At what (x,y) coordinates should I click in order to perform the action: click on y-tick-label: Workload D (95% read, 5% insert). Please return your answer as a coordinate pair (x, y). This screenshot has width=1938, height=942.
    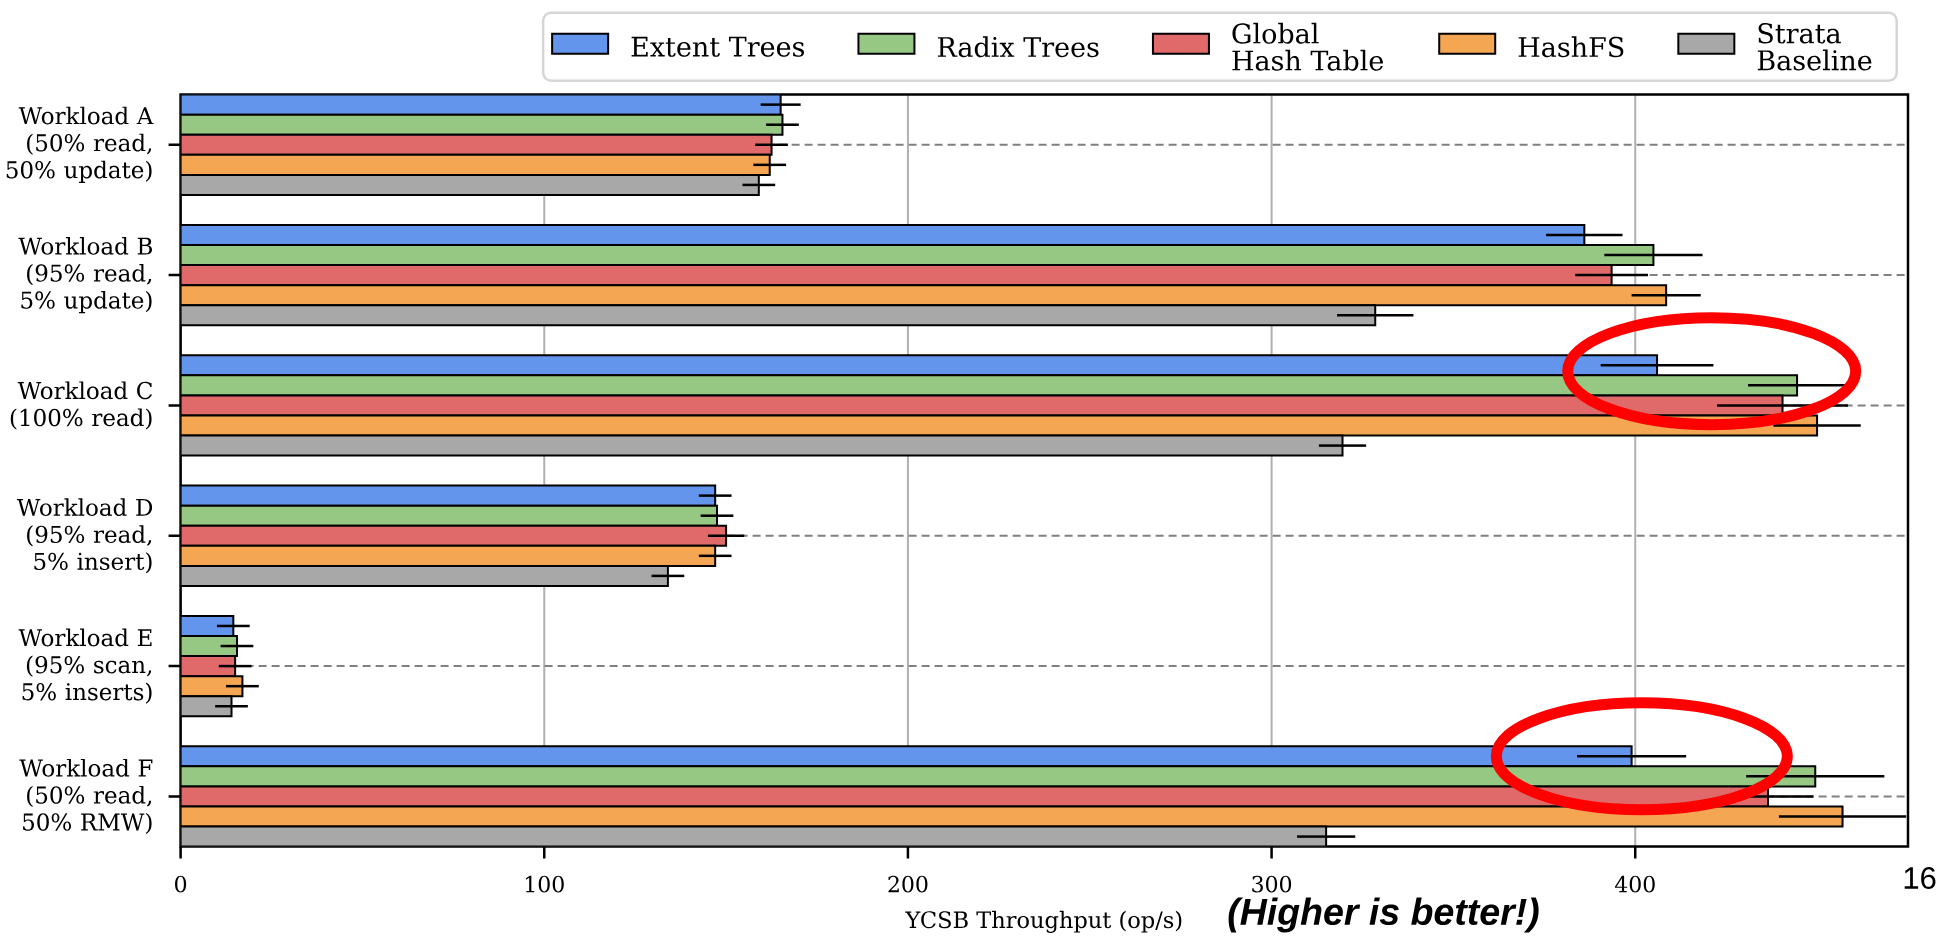
    Looking at the image, I should click on (84, 536).